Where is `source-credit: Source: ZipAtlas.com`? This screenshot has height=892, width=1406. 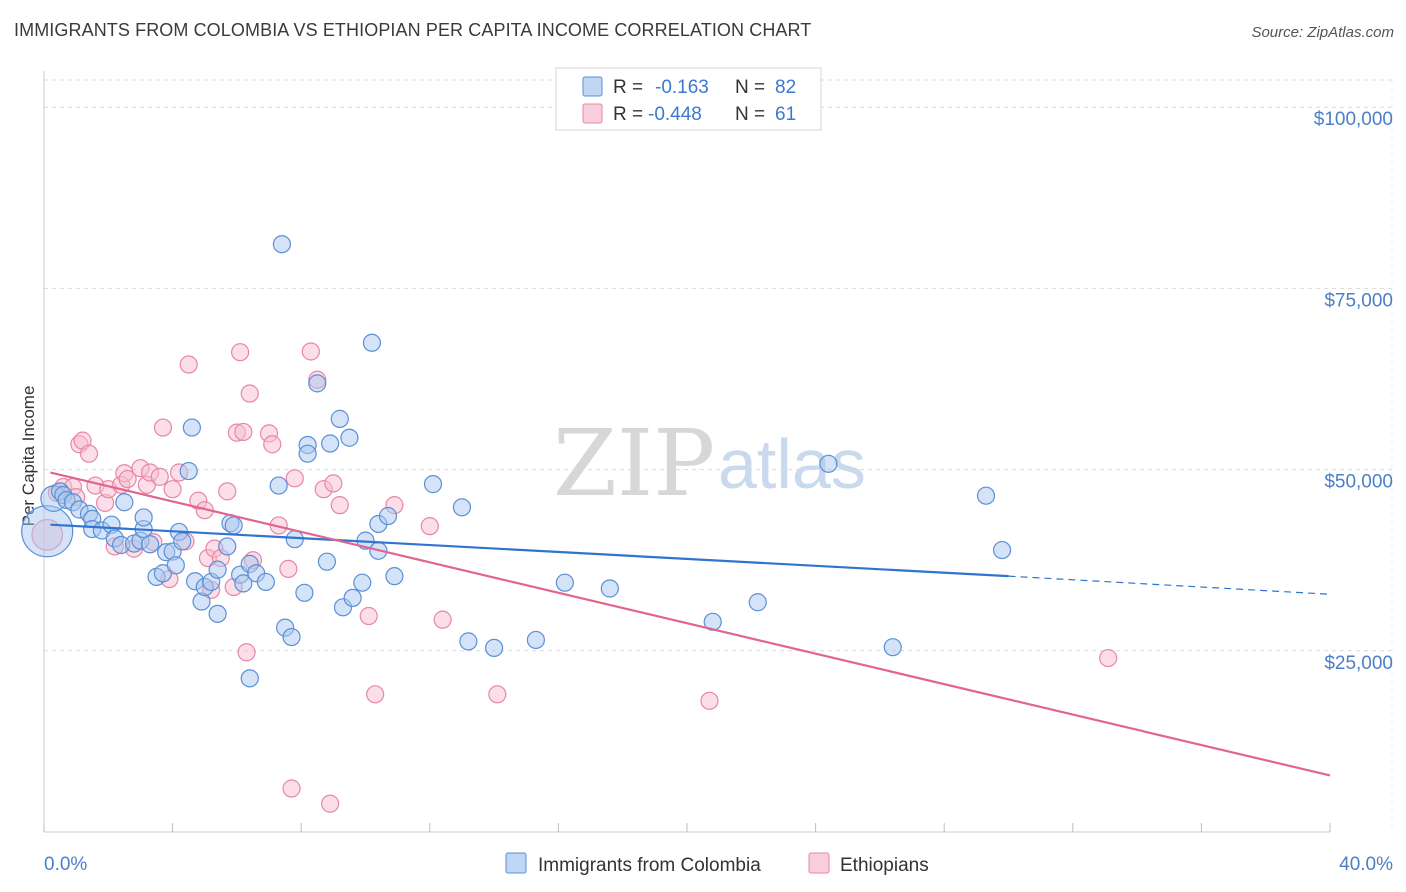 source-credit: Source: ZipAtlas.com is located at coordinates (1322, 32).